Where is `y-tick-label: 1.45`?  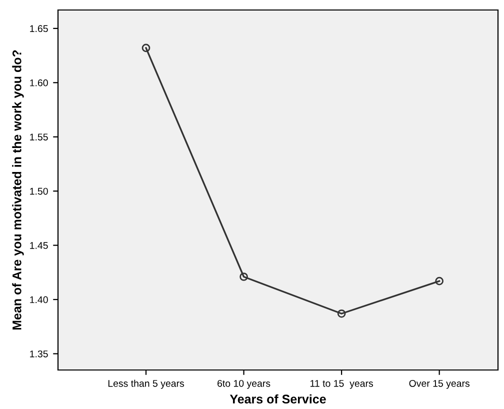 y-tick-label: 1.45 is located at coordinates (39, 245).